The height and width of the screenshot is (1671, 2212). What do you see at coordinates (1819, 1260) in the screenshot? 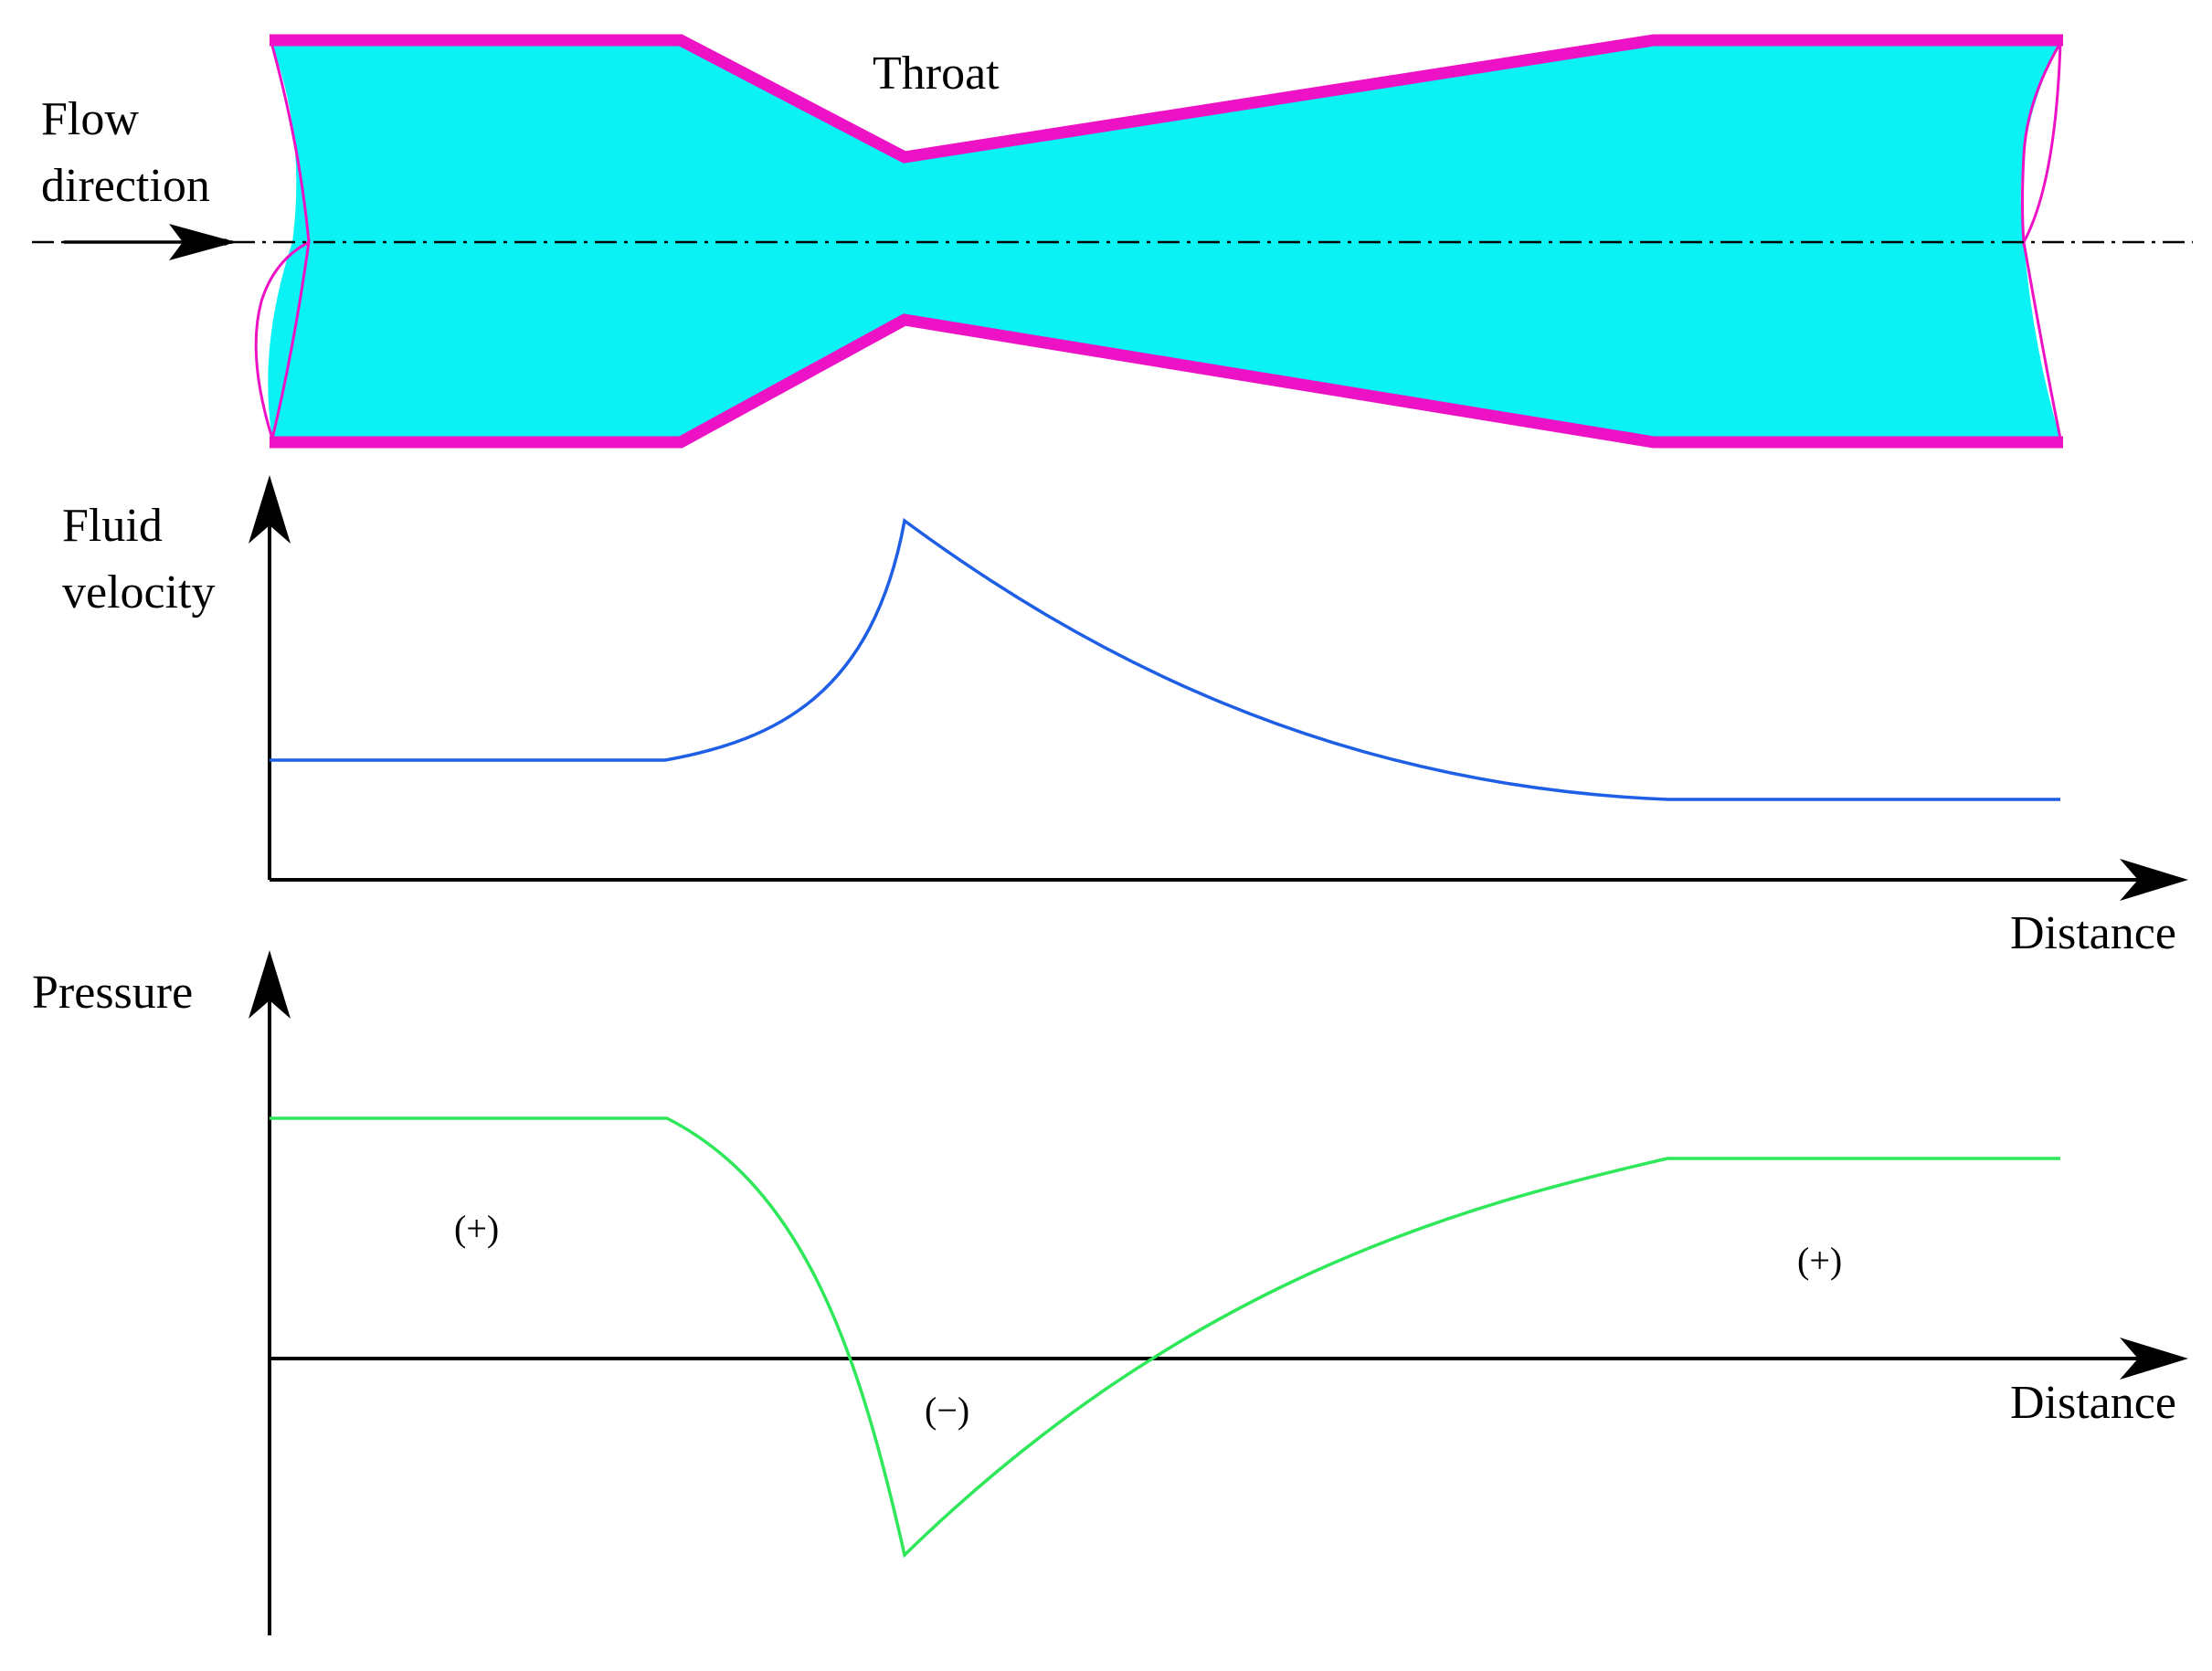
I see `region-outlet-sign: (+)` at bounding box center [1819, 1260].